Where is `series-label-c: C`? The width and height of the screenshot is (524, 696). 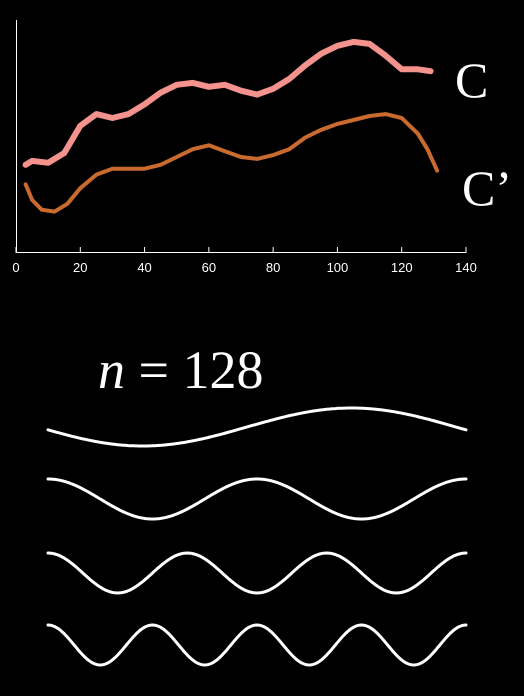
series-label-c: C is located at coordinates (471, 80).